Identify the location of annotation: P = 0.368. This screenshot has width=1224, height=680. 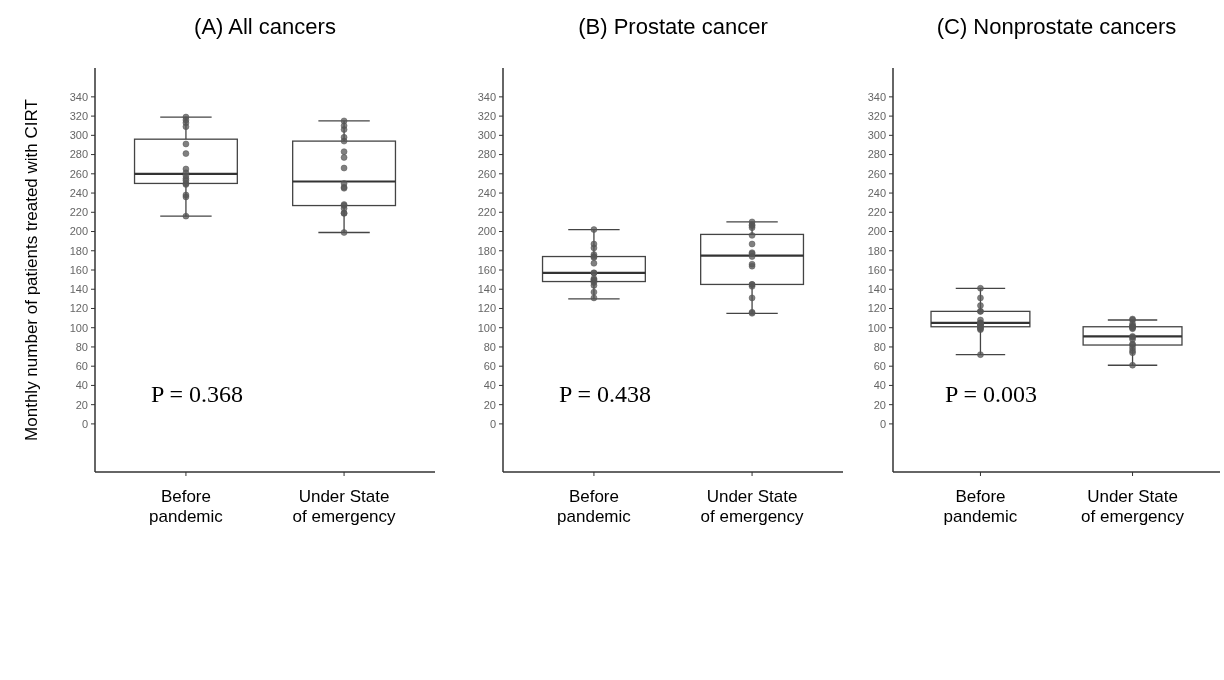
(197, 394).